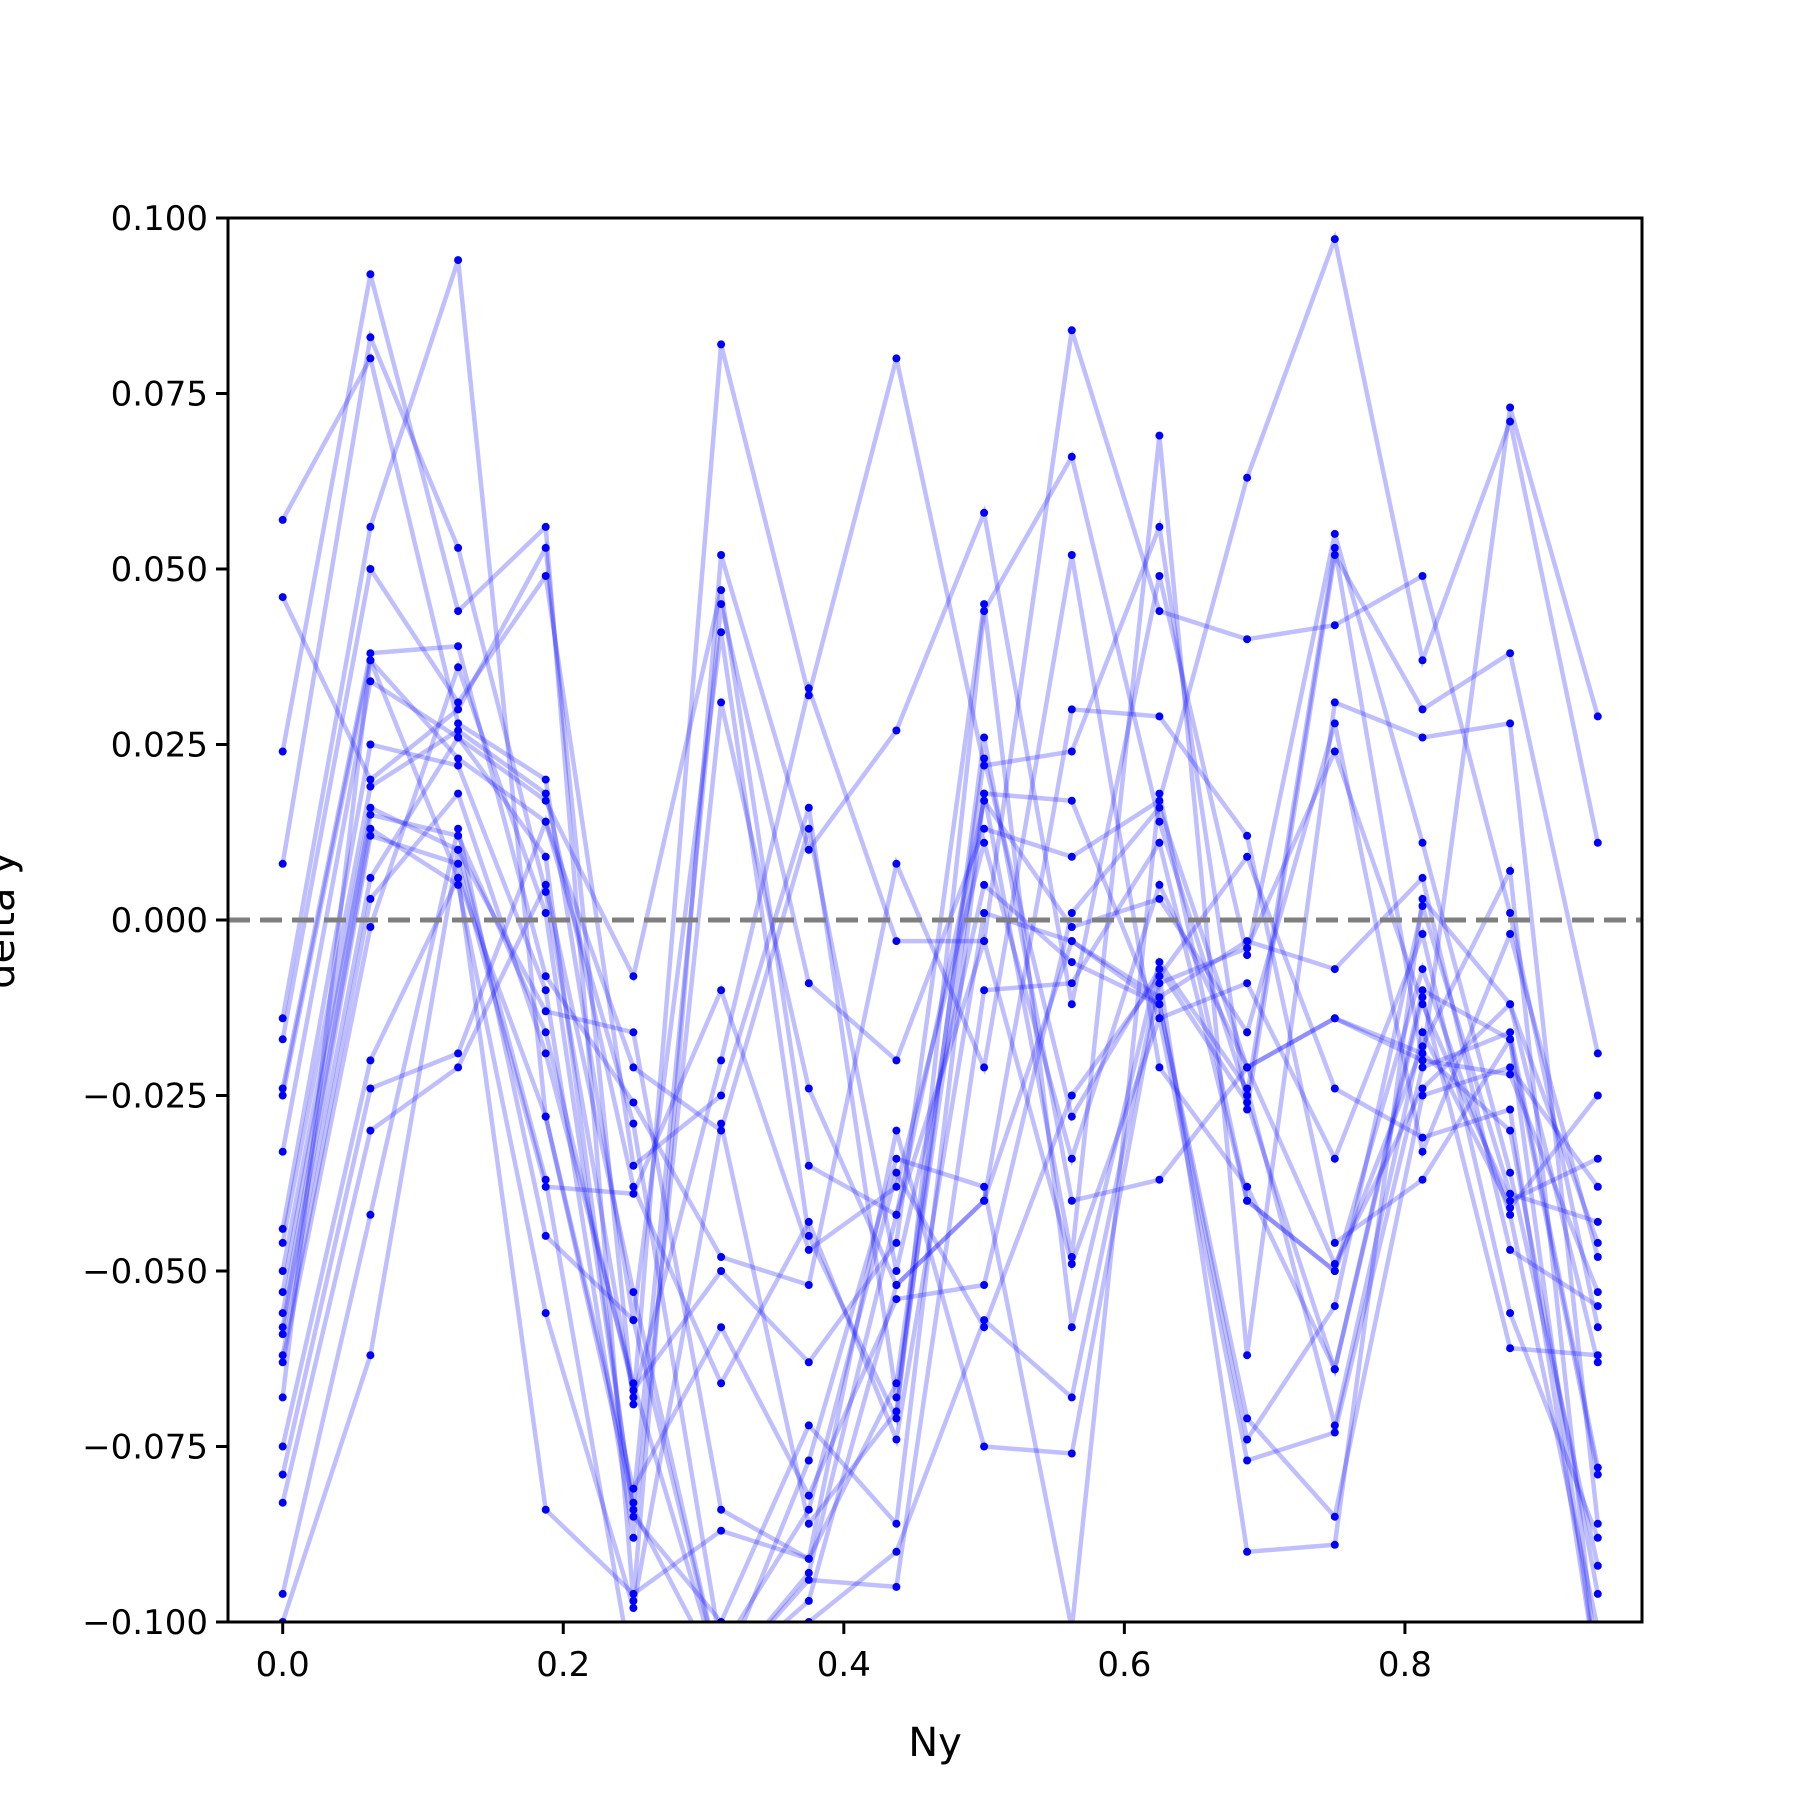 This screenshot has height=1800, width=1800. I want to click on y-tick-label: −0.025, so click(145, 1097).